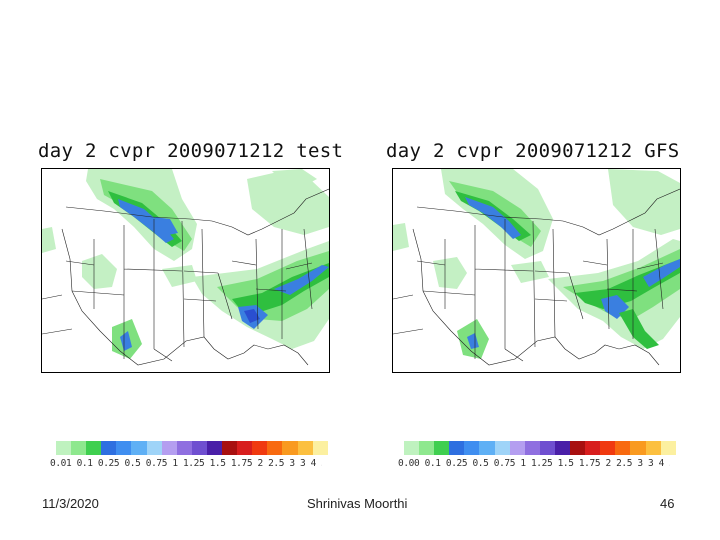 Image resolution: width=720 pixels, height=540 pixels. I want to click on footer-page-number: 46, so click(667, 503).